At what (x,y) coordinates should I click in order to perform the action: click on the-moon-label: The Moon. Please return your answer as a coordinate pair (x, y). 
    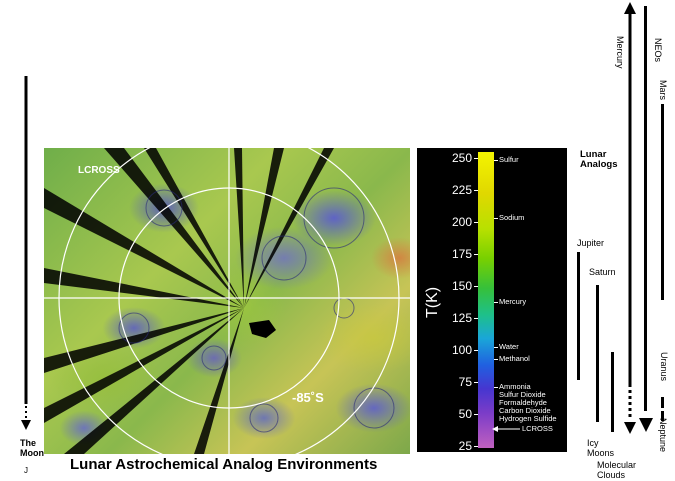
    Looking at the image, I should click on (32, 448).